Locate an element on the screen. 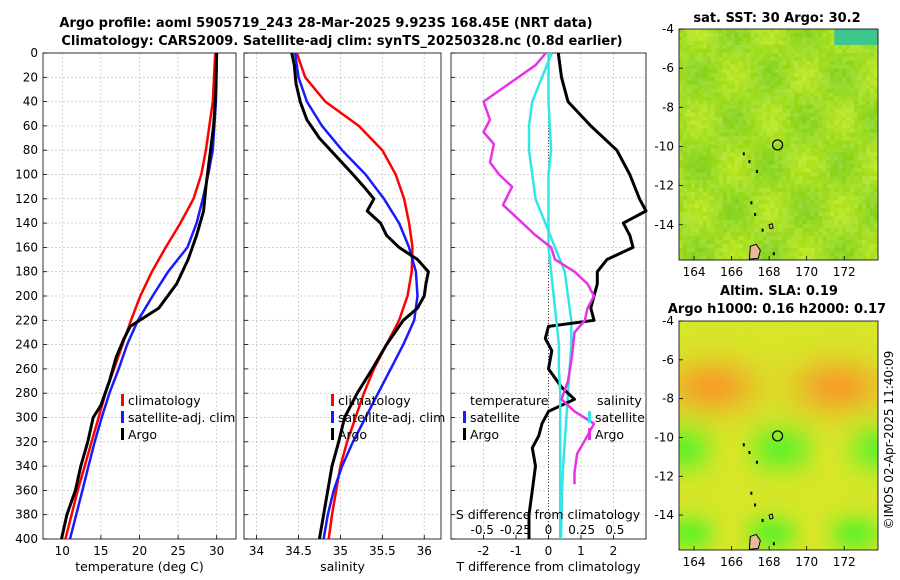 This screenshot has width=900, height=580. legend-swatch-s-satellite is located at coordinates (589, 417).